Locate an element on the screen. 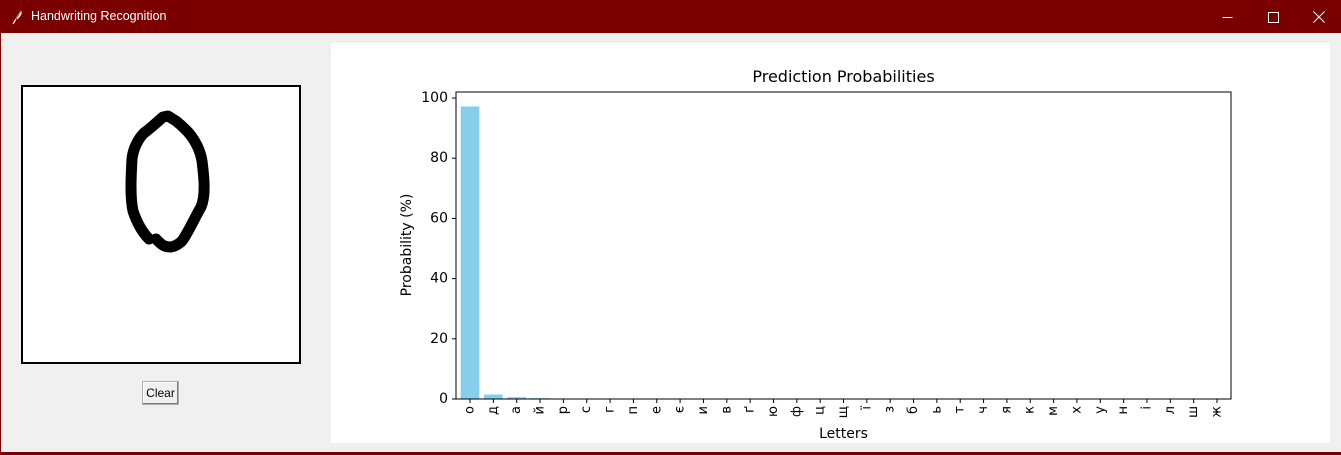 This screenshot has height=455, width=1341. x-tick-label: ґ is located at coordinates (750, 409).